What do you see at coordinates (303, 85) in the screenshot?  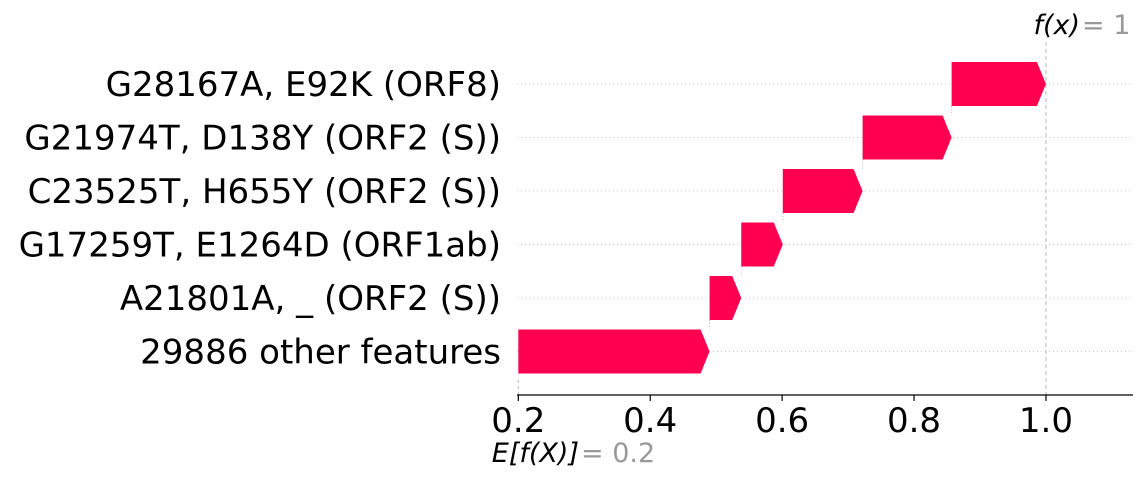 I see `feature-label: G28167A, E92K (ORF8)` at bounding box center [303, 85].